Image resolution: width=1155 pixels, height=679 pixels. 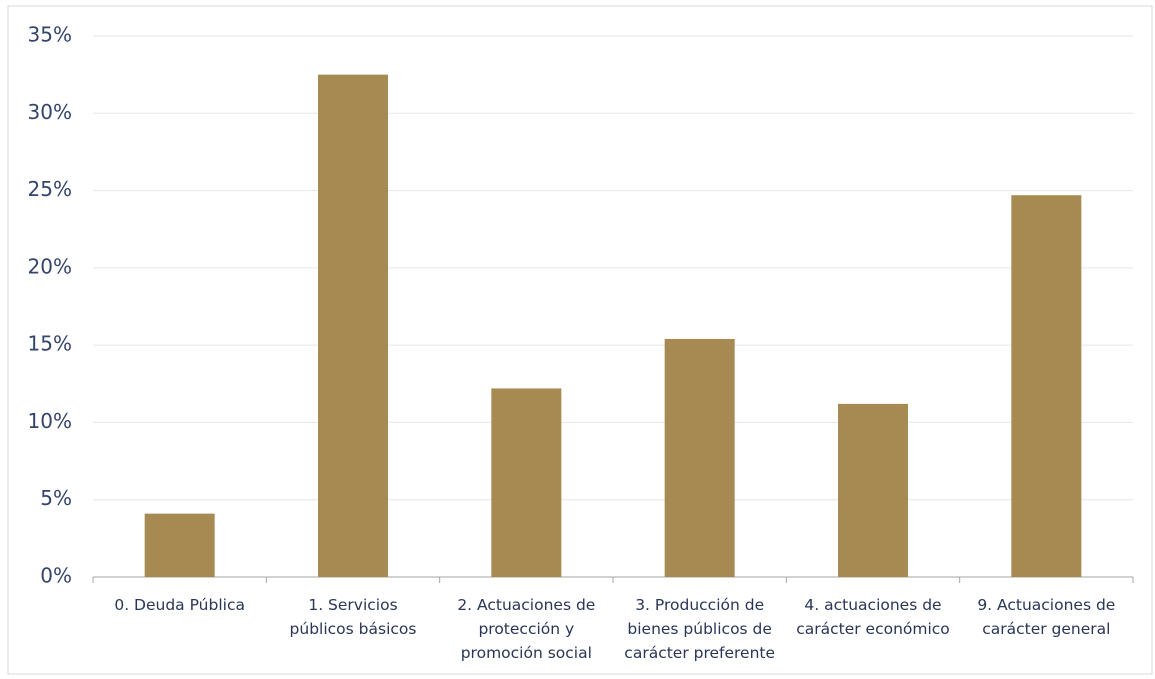 I want to click on y-tick-label: 5%, so click(x=56, y=498).